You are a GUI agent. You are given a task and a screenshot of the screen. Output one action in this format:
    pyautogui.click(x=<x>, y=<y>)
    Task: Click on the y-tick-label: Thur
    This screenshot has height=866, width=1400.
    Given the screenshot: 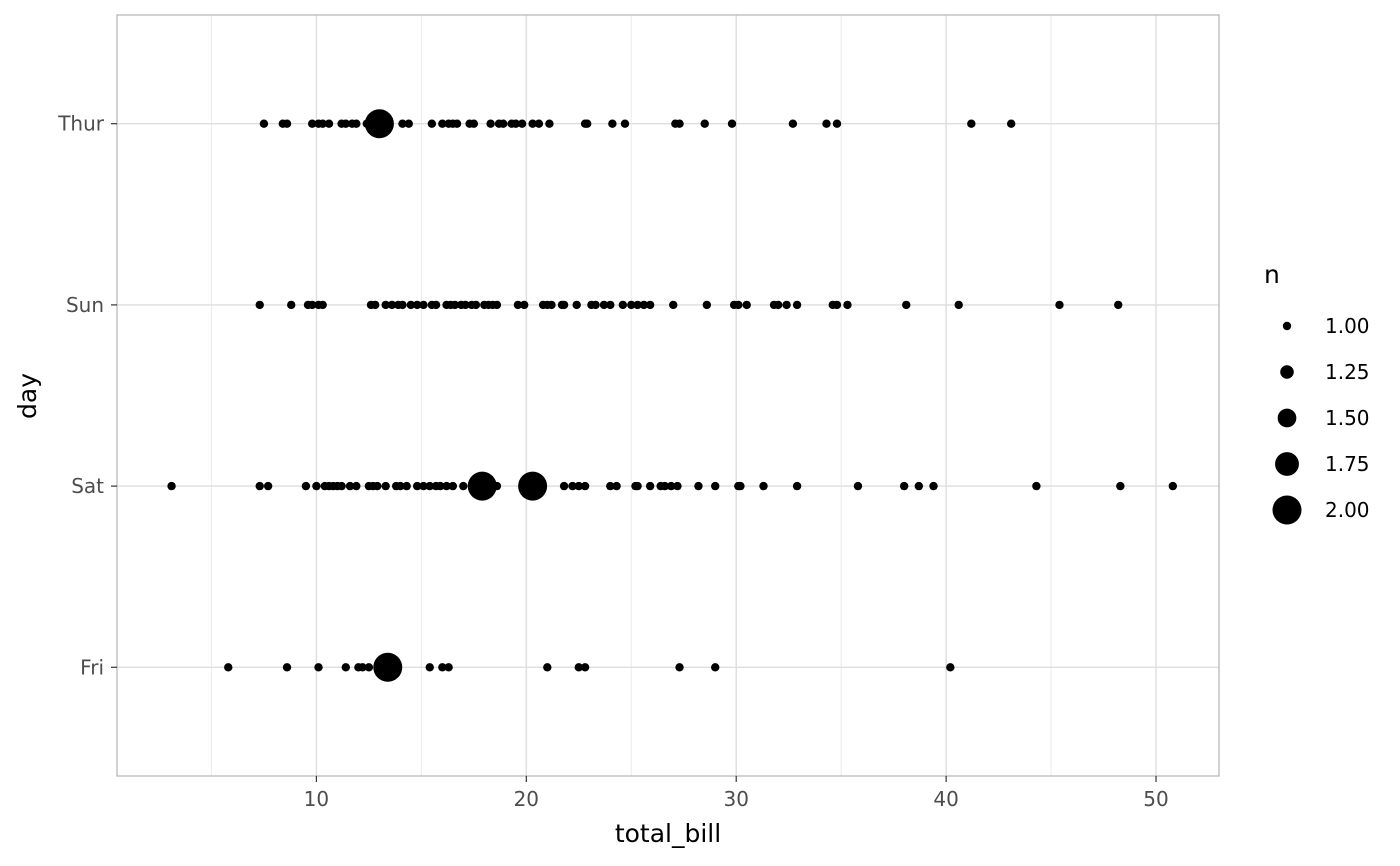 What is the action you would take?
    pyautogui.click(x=81, y=124)
    